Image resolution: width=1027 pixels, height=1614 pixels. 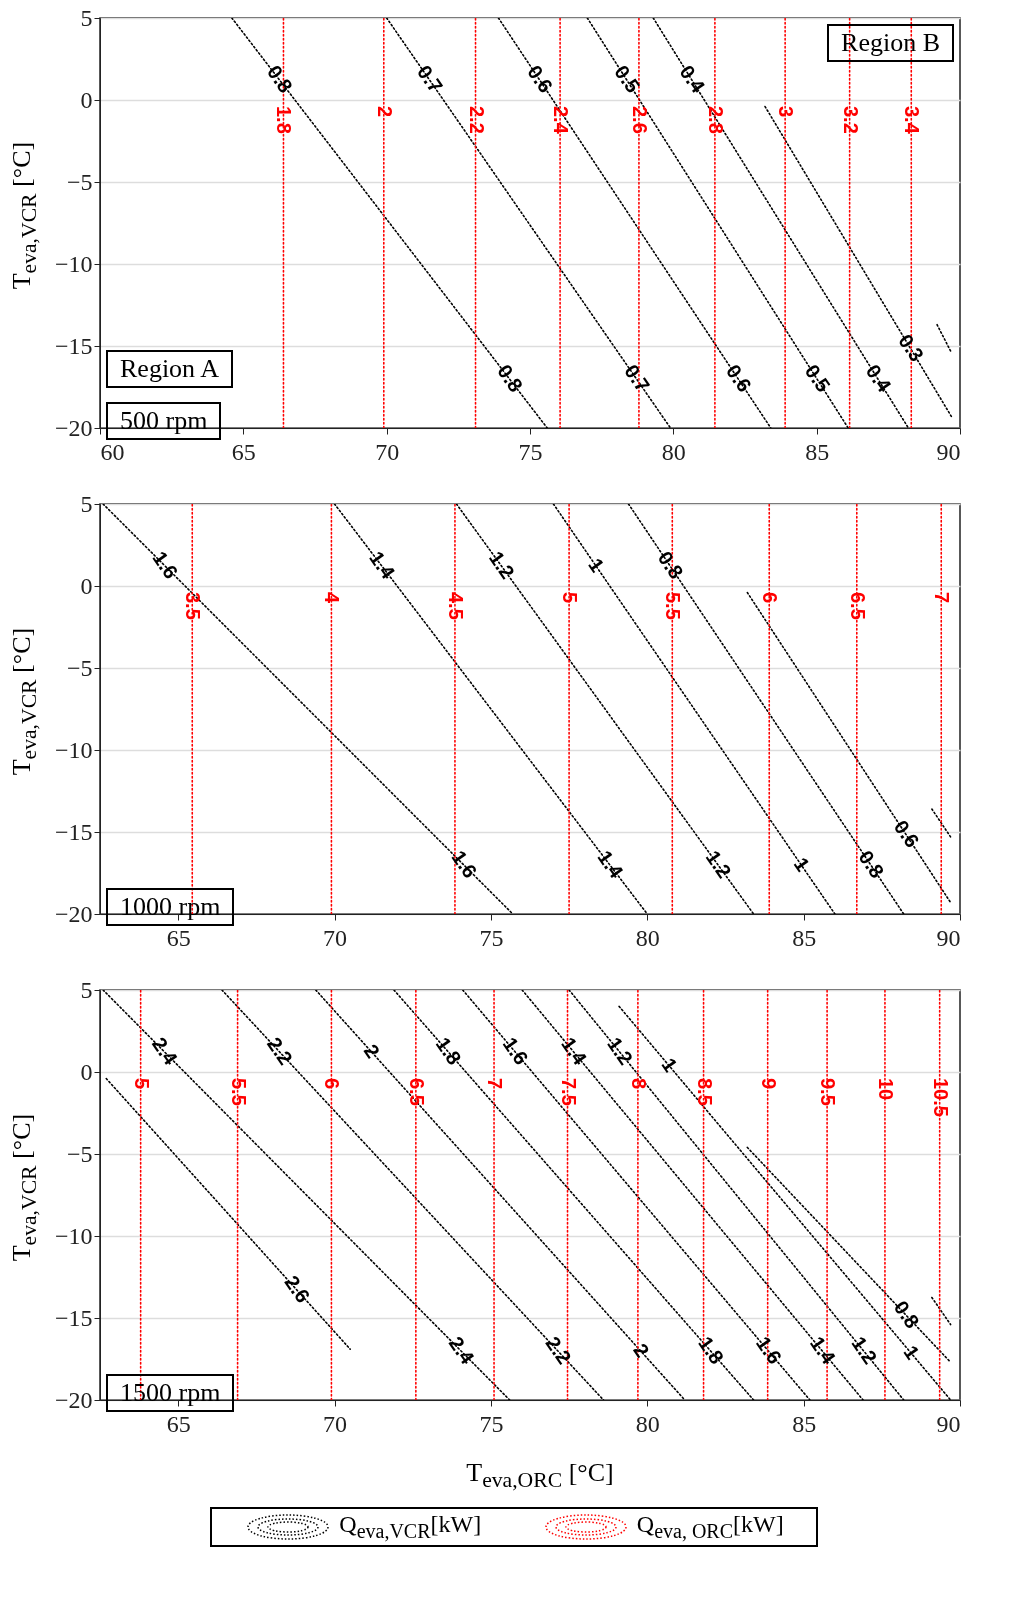 What do you see at coordinates (704, 1092) in the screenshot?
I see `text: 8.5` at bounding box center [704, 1092].